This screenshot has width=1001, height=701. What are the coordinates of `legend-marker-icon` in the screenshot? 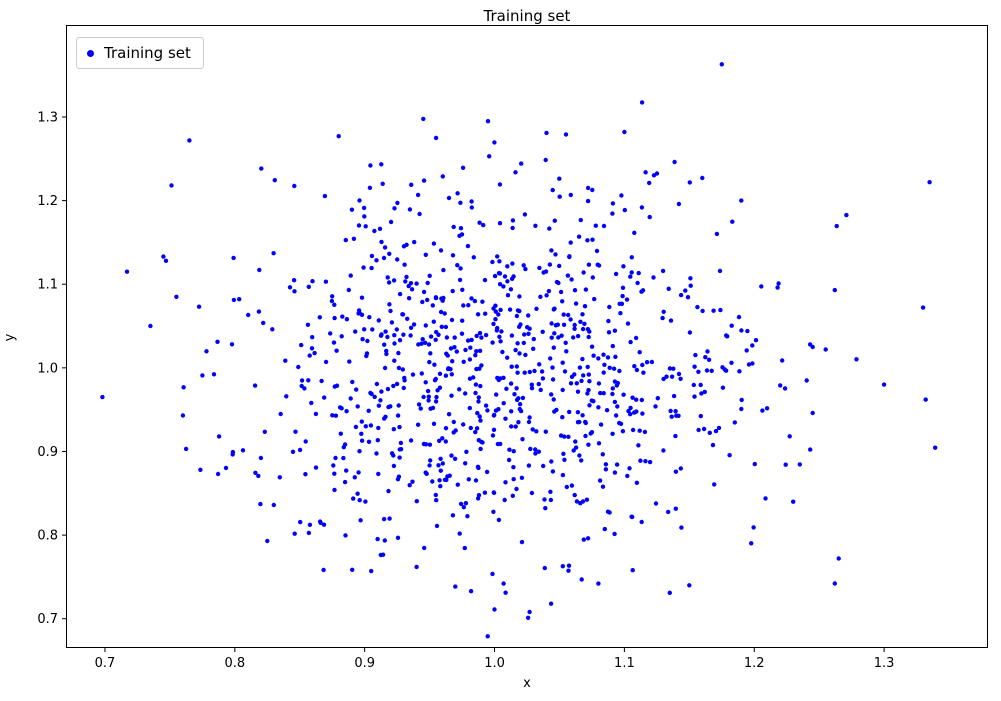 It's located at (90, 53).